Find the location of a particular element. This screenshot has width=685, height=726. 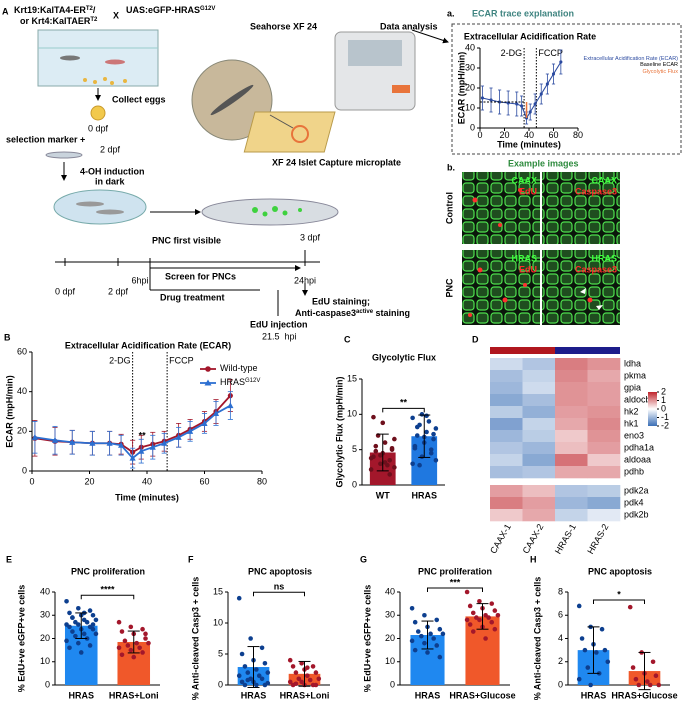

y-tick-label: 30 is located at coordinates (45, 615).